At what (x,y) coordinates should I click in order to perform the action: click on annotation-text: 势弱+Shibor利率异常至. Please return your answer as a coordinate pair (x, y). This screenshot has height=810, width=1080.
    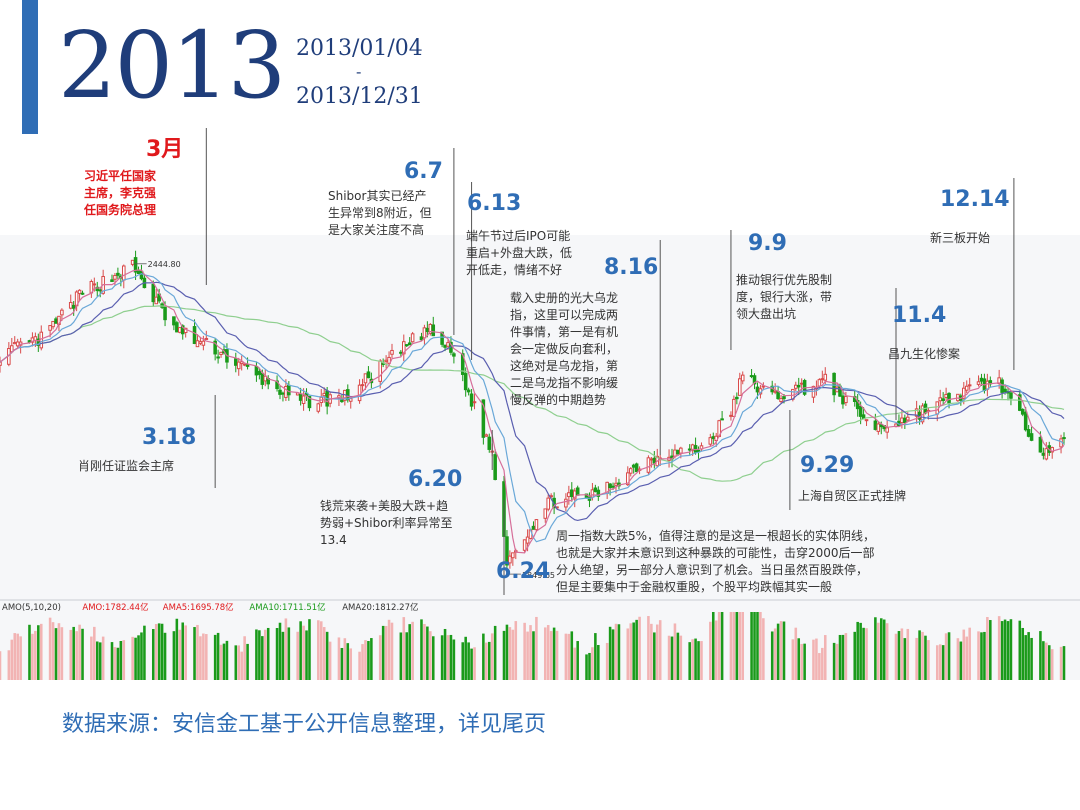
    Looking at the image, I should click on (386, 522).